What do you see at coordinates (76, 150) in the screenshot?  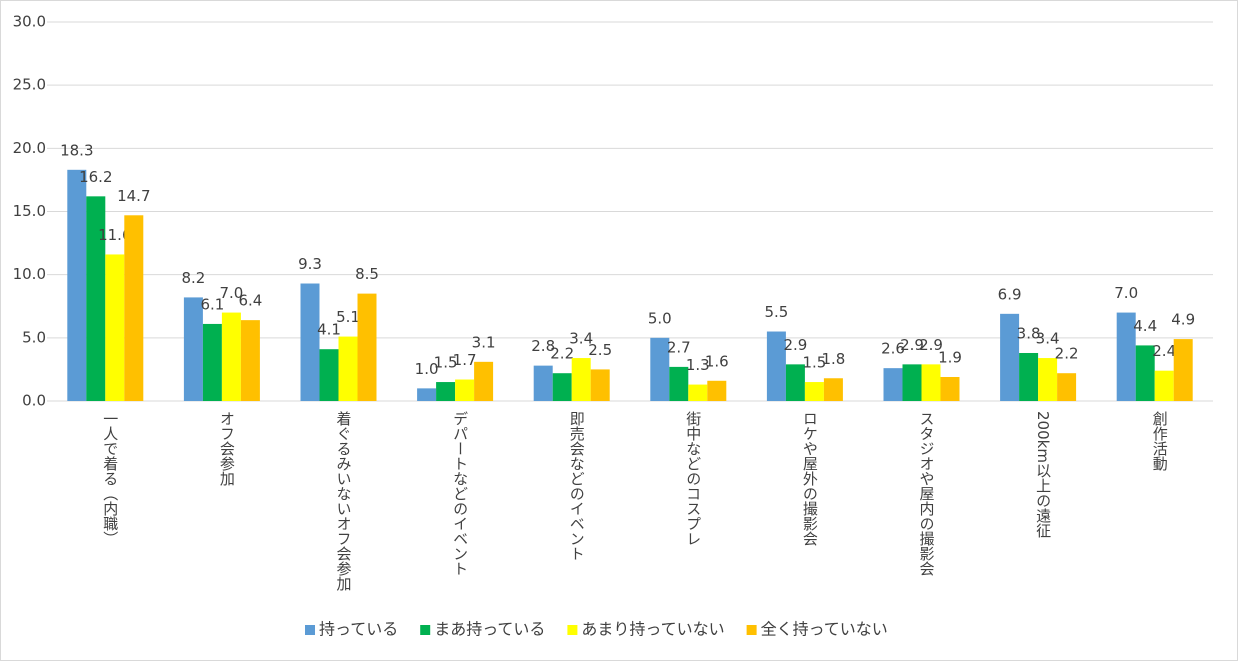 I see `value-label: 18.3` at bounding box center [76, 150].